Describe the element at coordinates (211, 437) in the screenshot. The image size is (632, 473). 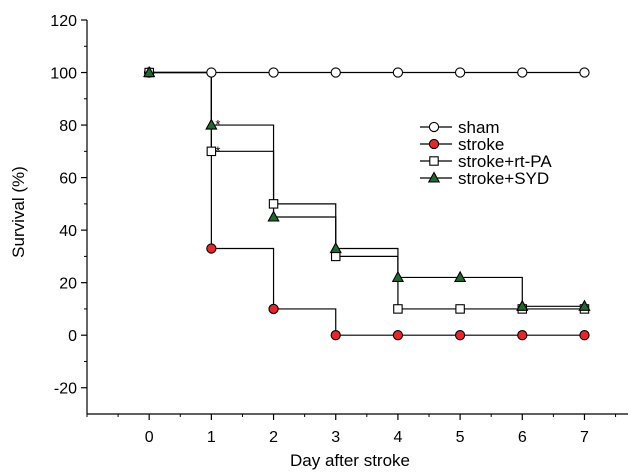
I see `x-tick-label: 1` at that location.